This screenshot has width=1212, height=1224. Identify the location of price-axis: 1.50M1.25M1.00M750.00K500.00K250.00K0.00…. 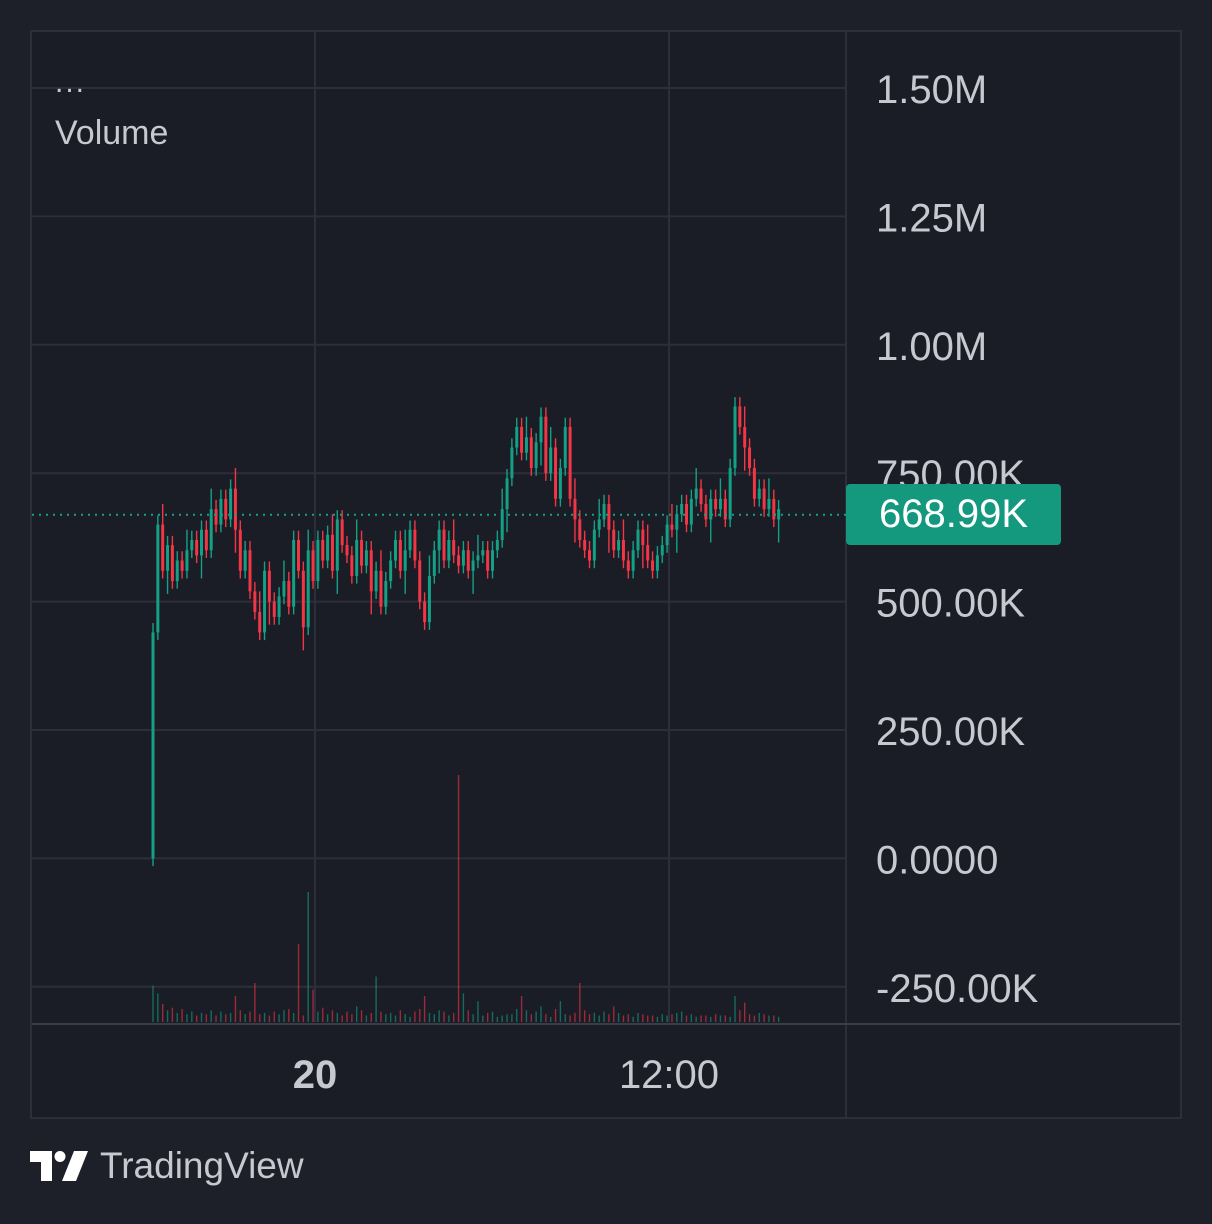
(957, 539).